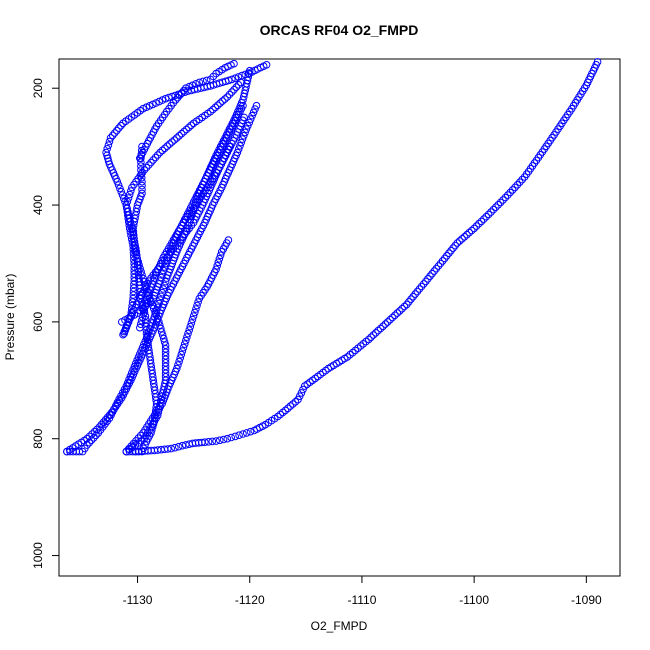  What do you see at coordinates (361, 600) in the screenshot?
I see `x-tick-label: -1110` at bounding box center [361, 600].